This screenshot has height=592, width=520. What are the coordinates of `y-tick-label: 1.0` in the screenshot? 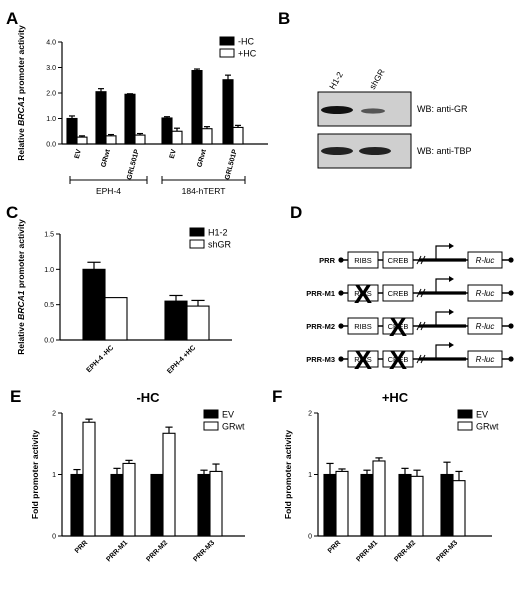 It's located at (49, 270).